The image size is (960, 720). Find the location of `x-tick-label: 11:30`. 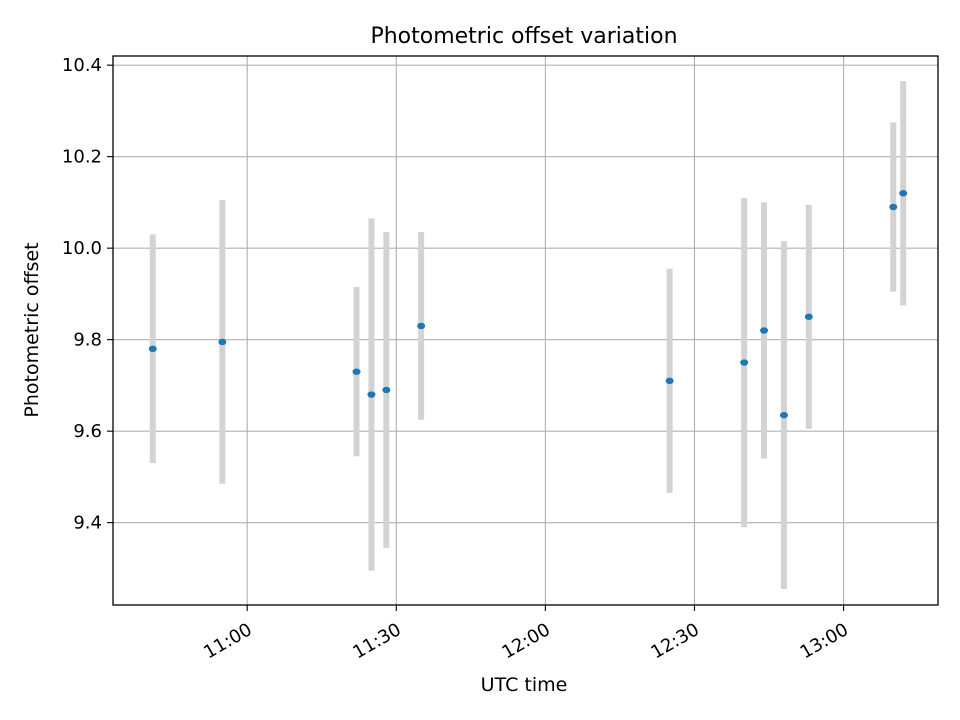

x-tick-label: 11:30 is located at coordinates (376, 641).